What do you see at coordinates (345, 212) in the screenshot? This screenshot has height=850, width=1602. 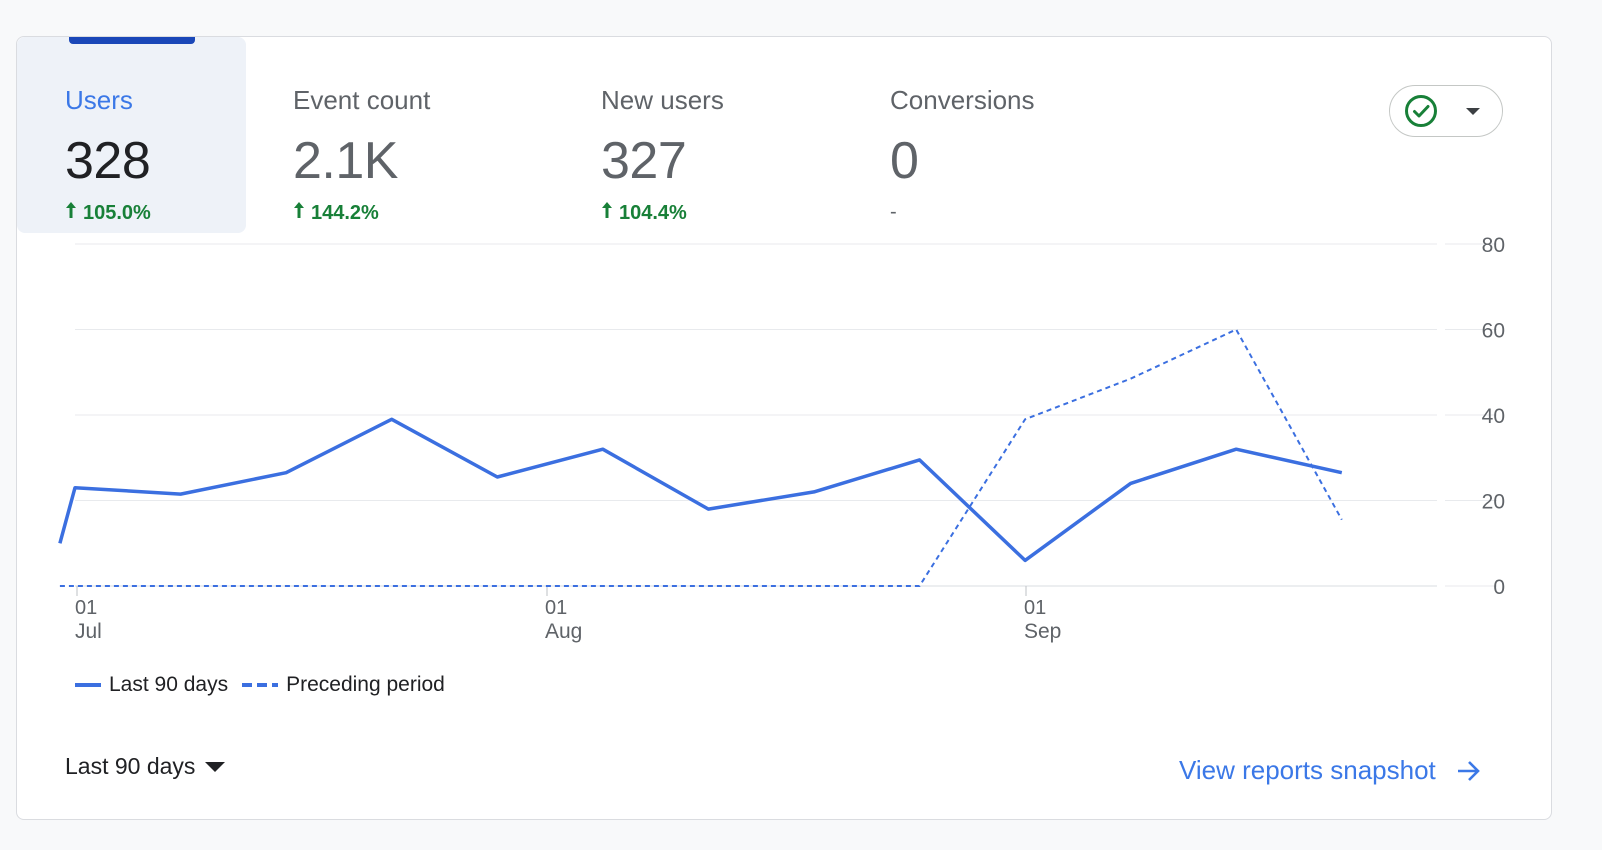 I see `metric-change-value: 144.2%` at bounding box center [345, 212].